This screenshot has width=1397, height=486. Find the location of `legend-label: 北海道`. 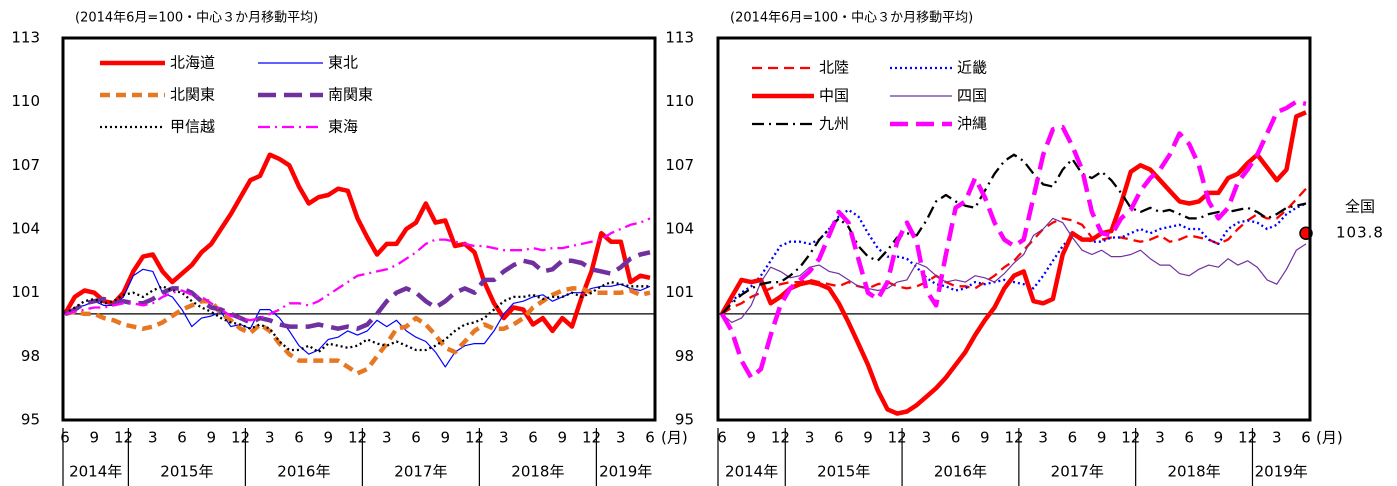

legend-label: 北海道 is located at coordinates (192, 63).